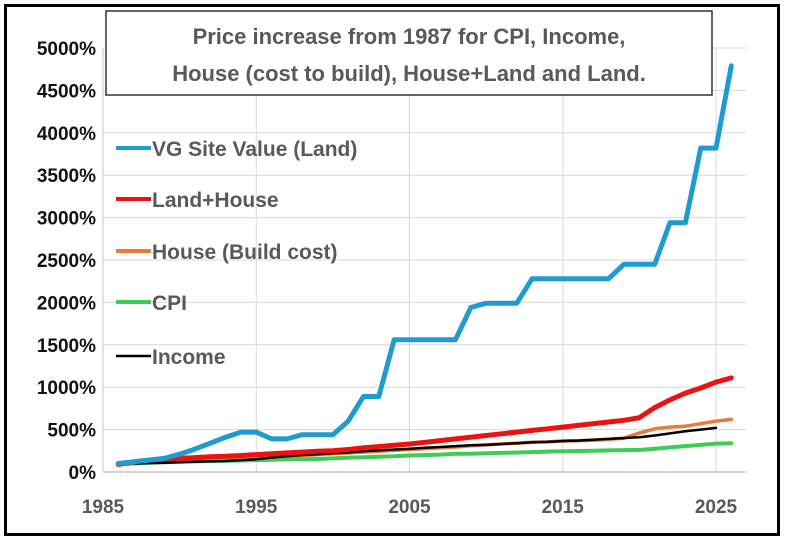  Describe the element at coordinates (215, 200) in the screenshot. I see `legend-label: Land+House` at that location.